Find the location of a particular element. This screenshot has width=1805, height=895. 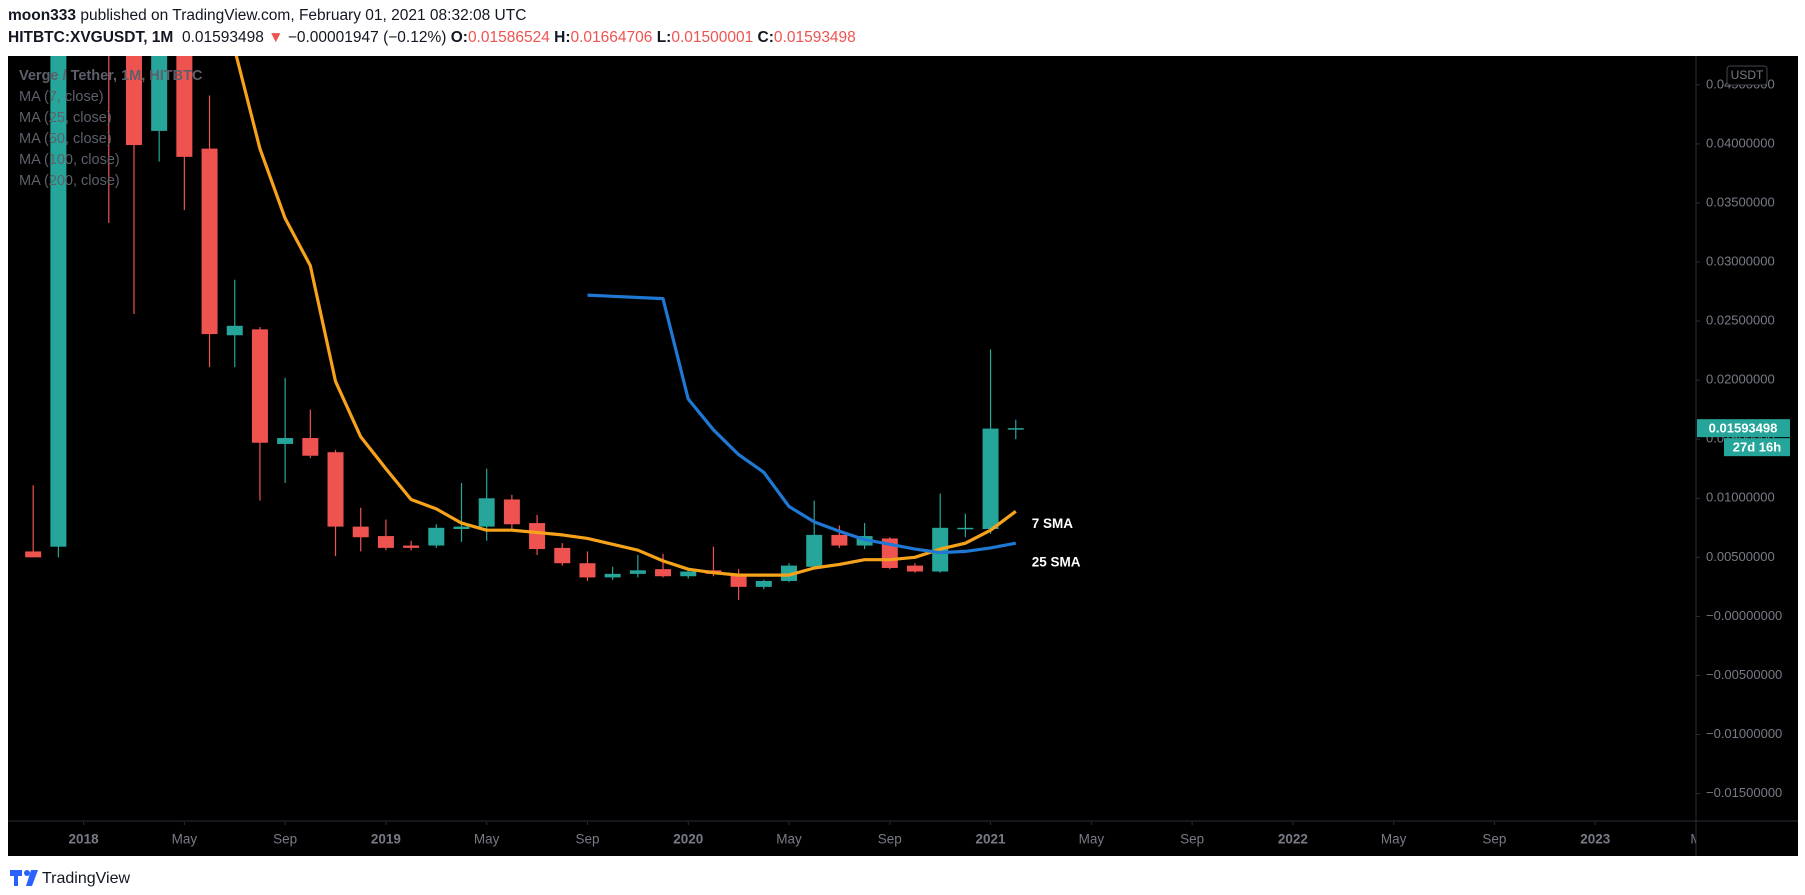

price-tag is located at coordinates (1743, 428).